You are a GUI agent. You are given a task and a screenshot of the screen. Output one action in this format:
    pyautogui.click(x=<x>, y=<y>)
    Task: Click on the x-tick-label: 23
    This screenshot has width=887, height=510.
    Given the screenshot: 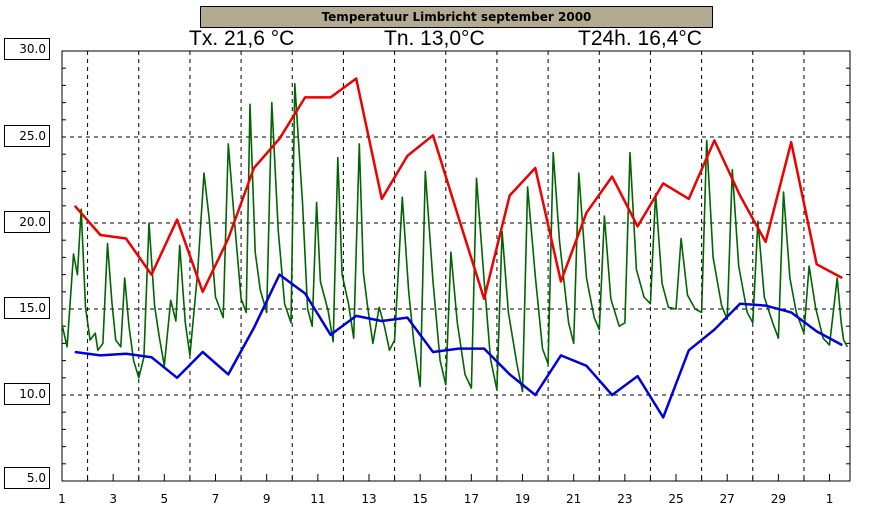 What is the action you would take?
    pyautogui.click(x=624, y=499)
    